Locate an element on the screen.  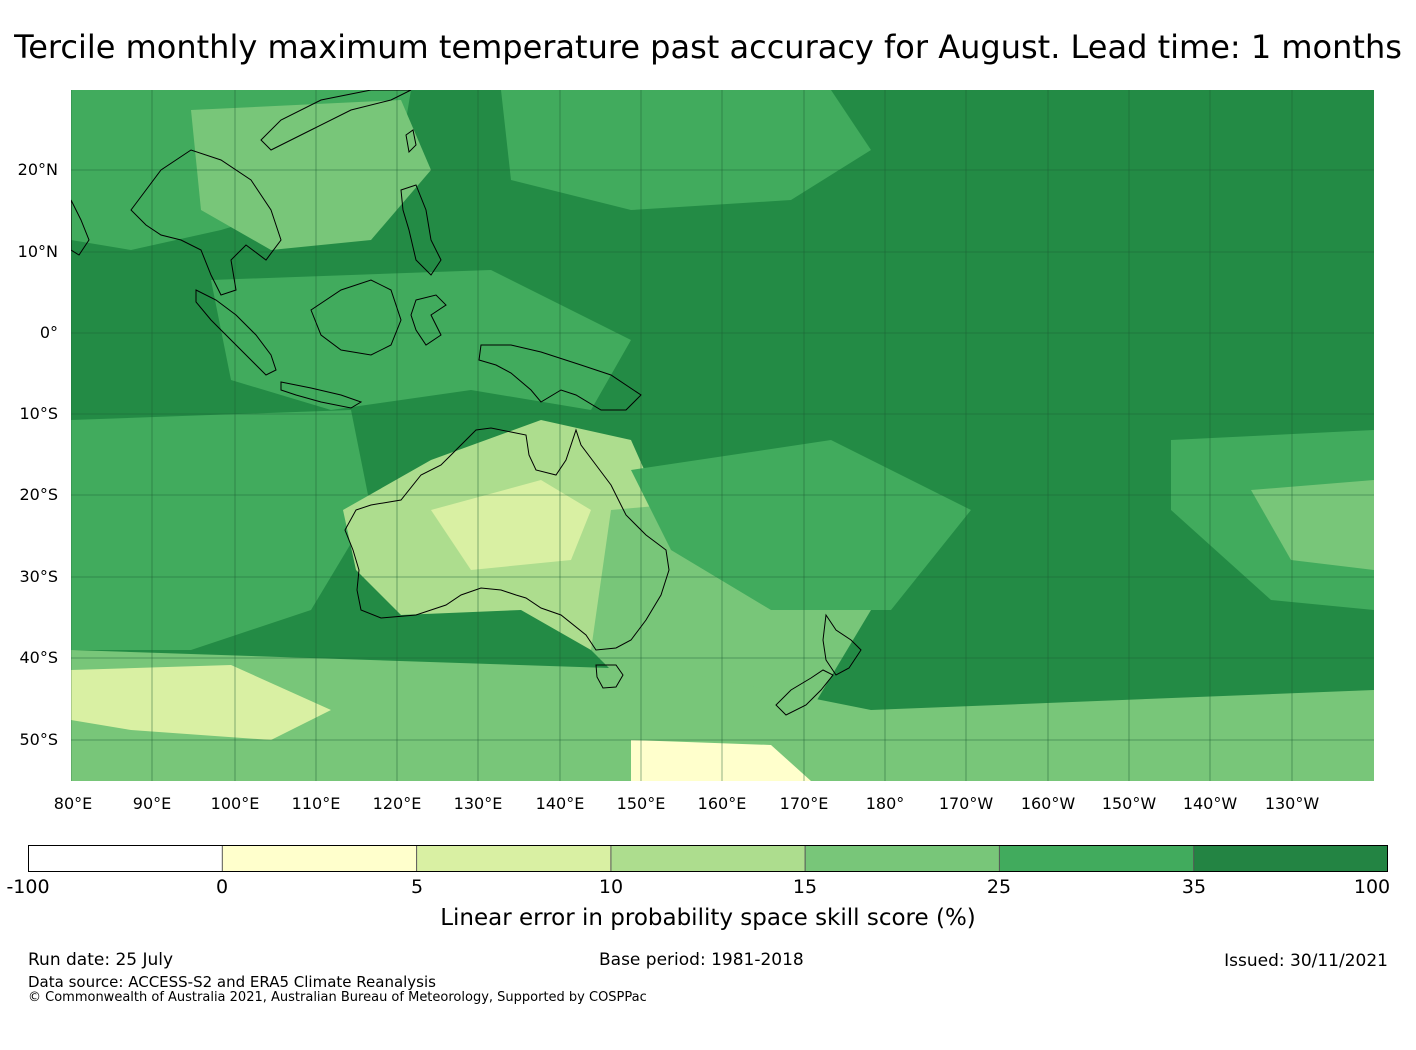
lon-label-180: 180° is located at coordinates (885, 803).